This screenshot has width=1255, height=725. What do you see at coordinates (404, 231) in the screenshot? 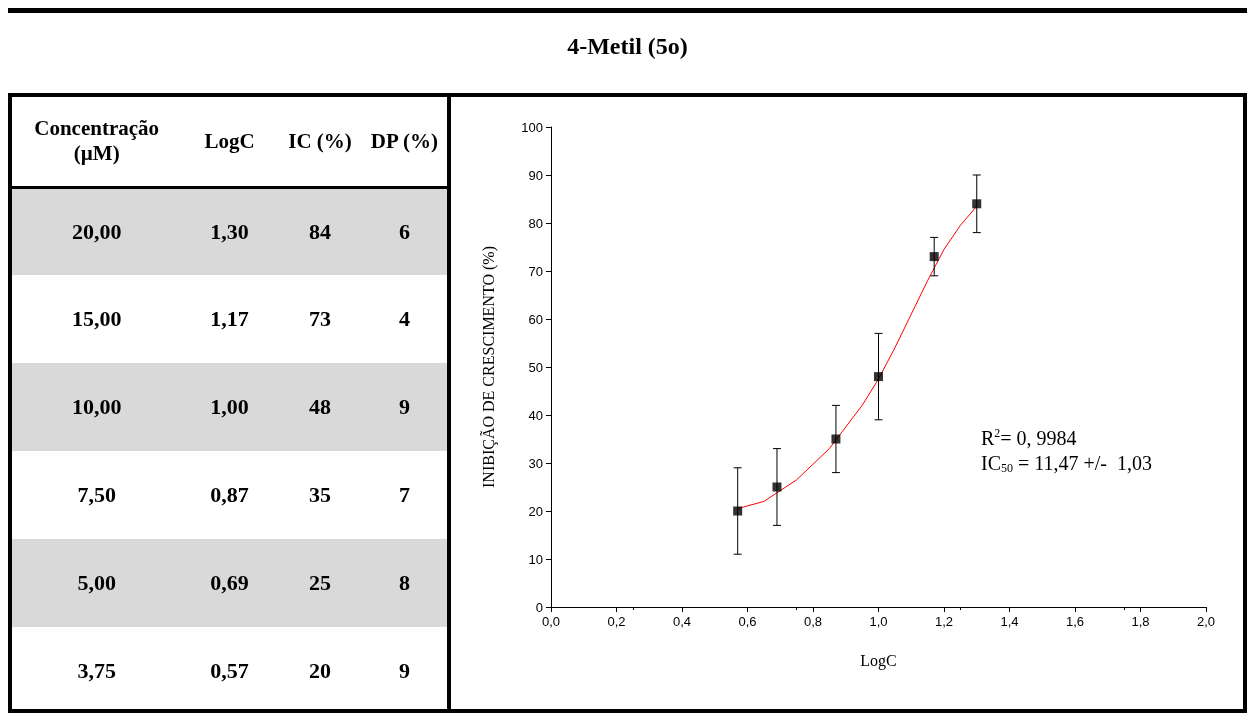
I see `text: 6` at bounding box center [404, 231].